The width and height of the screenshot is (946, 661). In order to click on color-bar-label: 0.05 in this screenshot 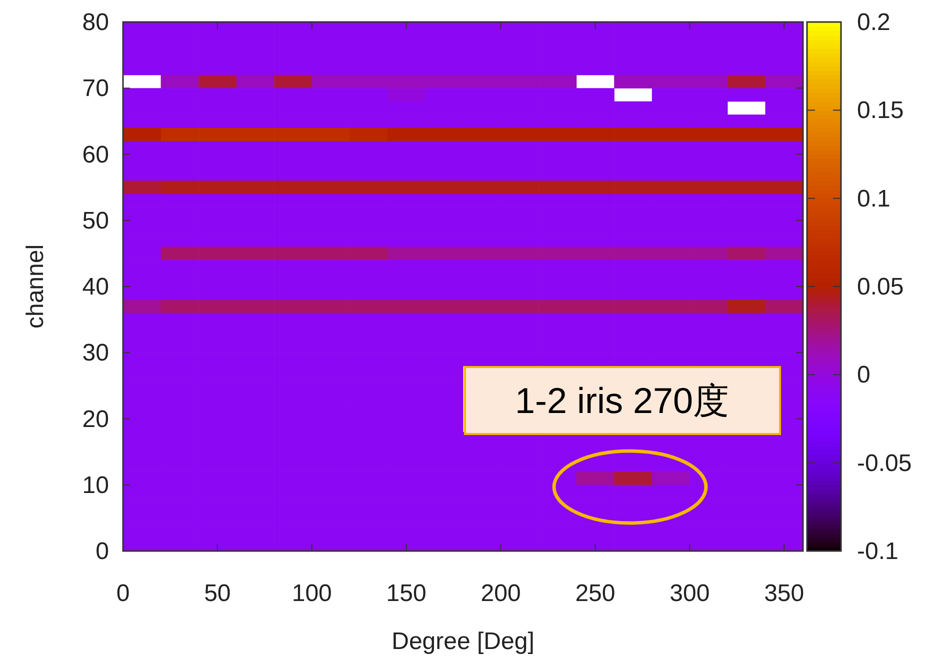, I will do `click(880, 287)`.